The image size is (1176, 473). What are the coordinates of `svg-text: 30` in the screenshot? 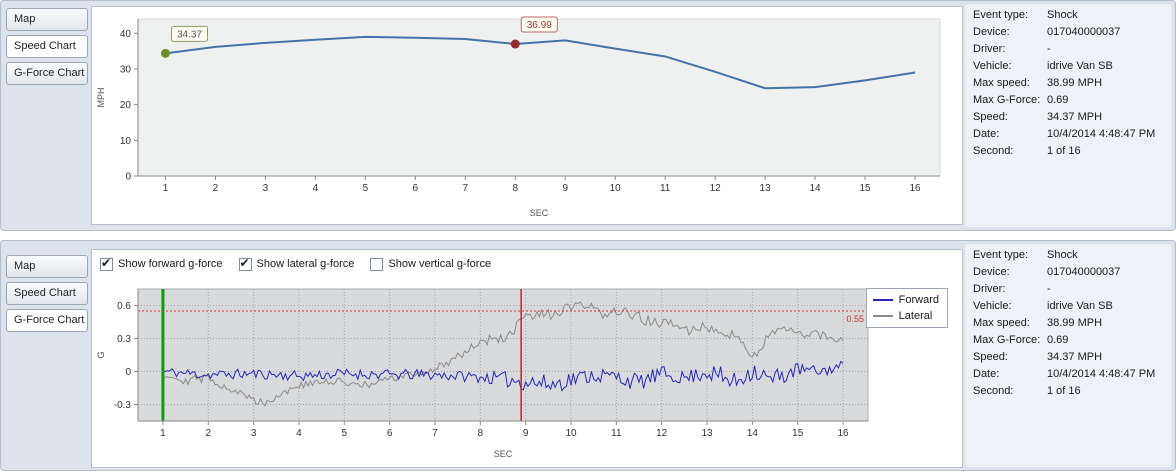 It's located at (126, 69).